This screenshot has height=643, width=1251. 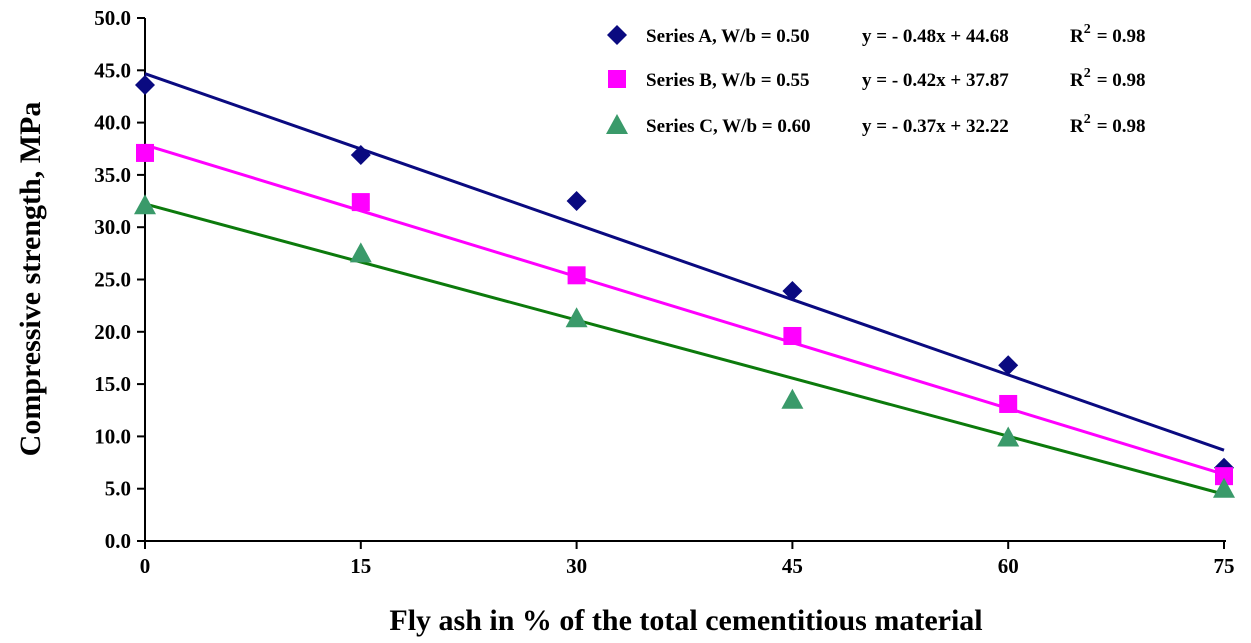 I want to click on y-tick-label: 30.0, so click(x=112, y=227).